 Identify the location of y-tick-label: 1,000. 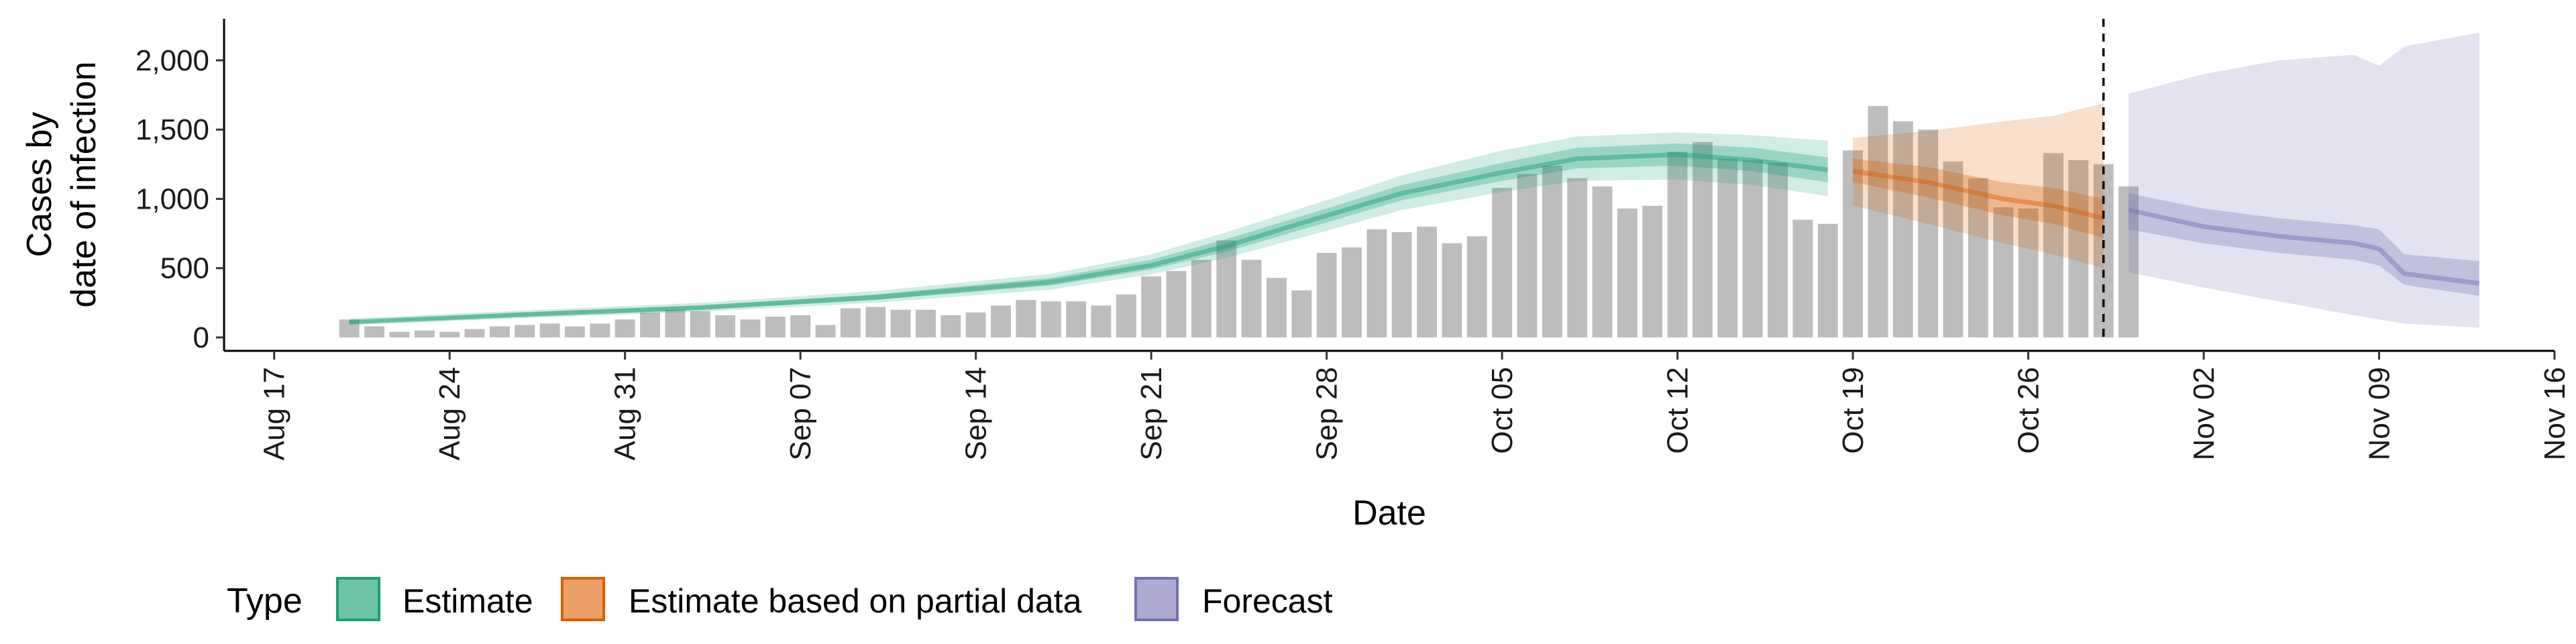
(172, 198).